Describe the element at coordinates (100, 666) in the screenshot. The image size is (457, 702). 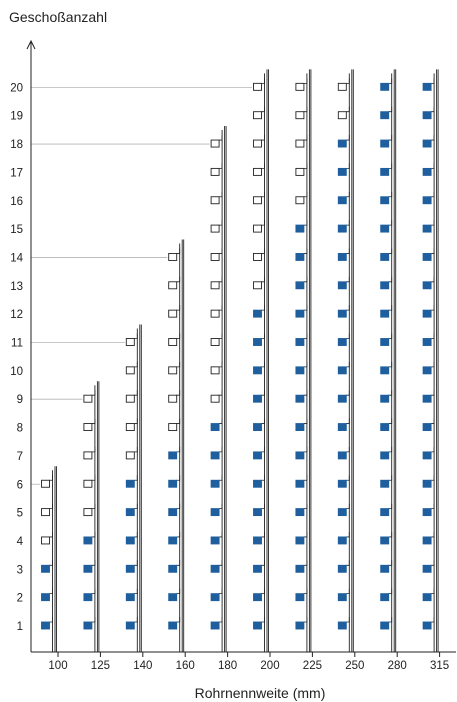
I see `x-tick-label-125: 125` at that location.